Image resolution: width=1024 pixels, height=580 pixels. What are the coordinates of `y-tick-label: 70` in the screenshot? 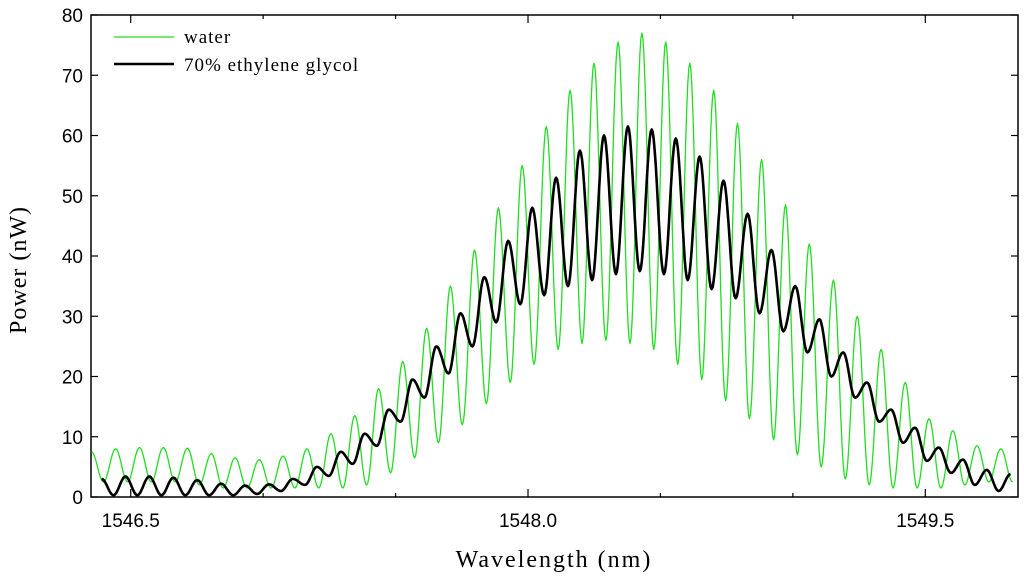 It's located at (72, 76).